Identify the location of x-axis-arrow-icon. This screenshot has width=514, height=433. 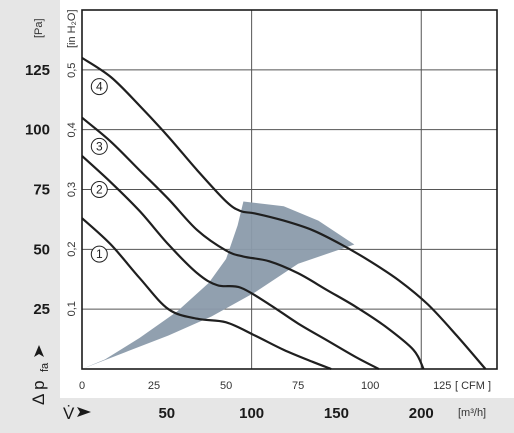
(84, 412).